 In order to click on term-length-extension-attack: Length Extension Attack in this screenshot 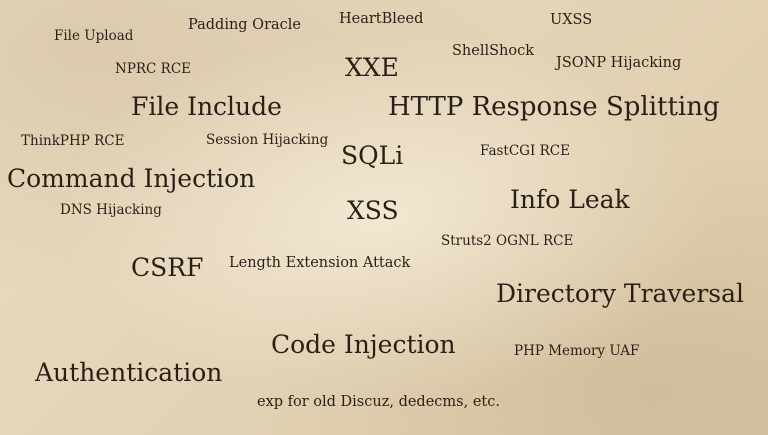, I will do `click(320, 263)`.